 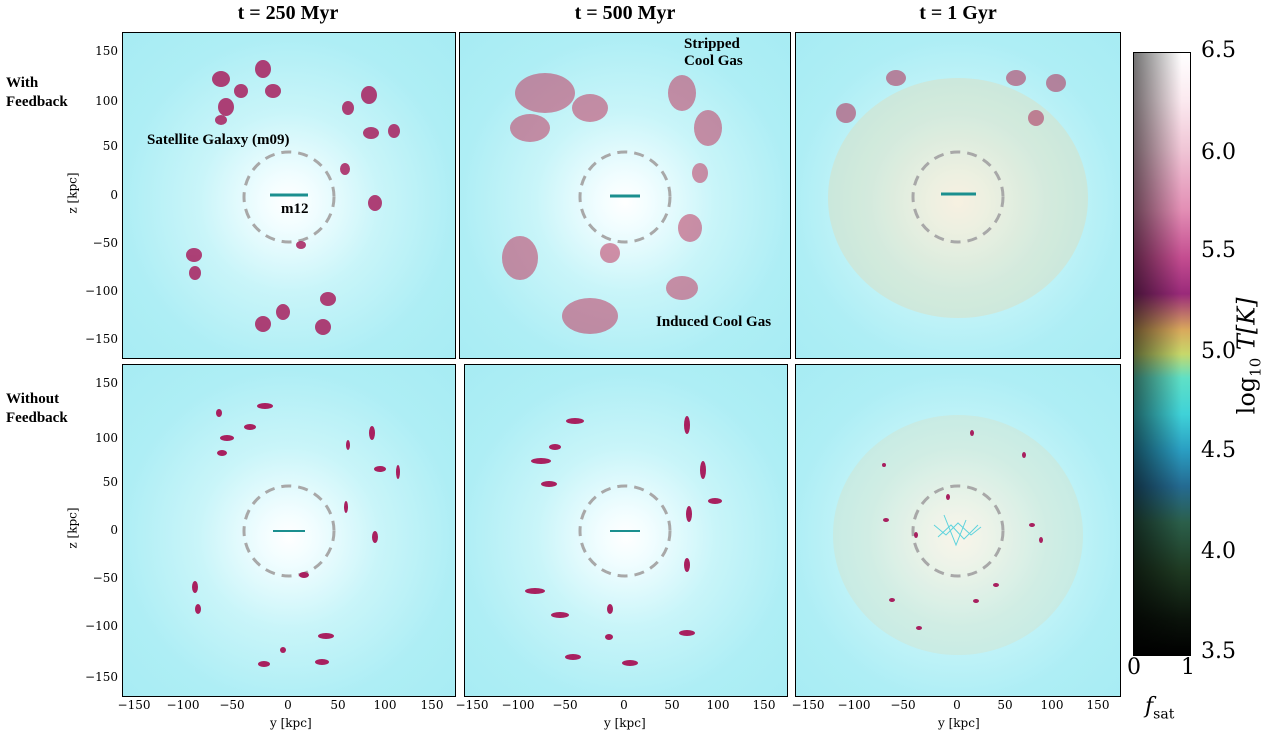 I want to click on colorbar-label: log10 T[K], so click(x=1249, y=355).